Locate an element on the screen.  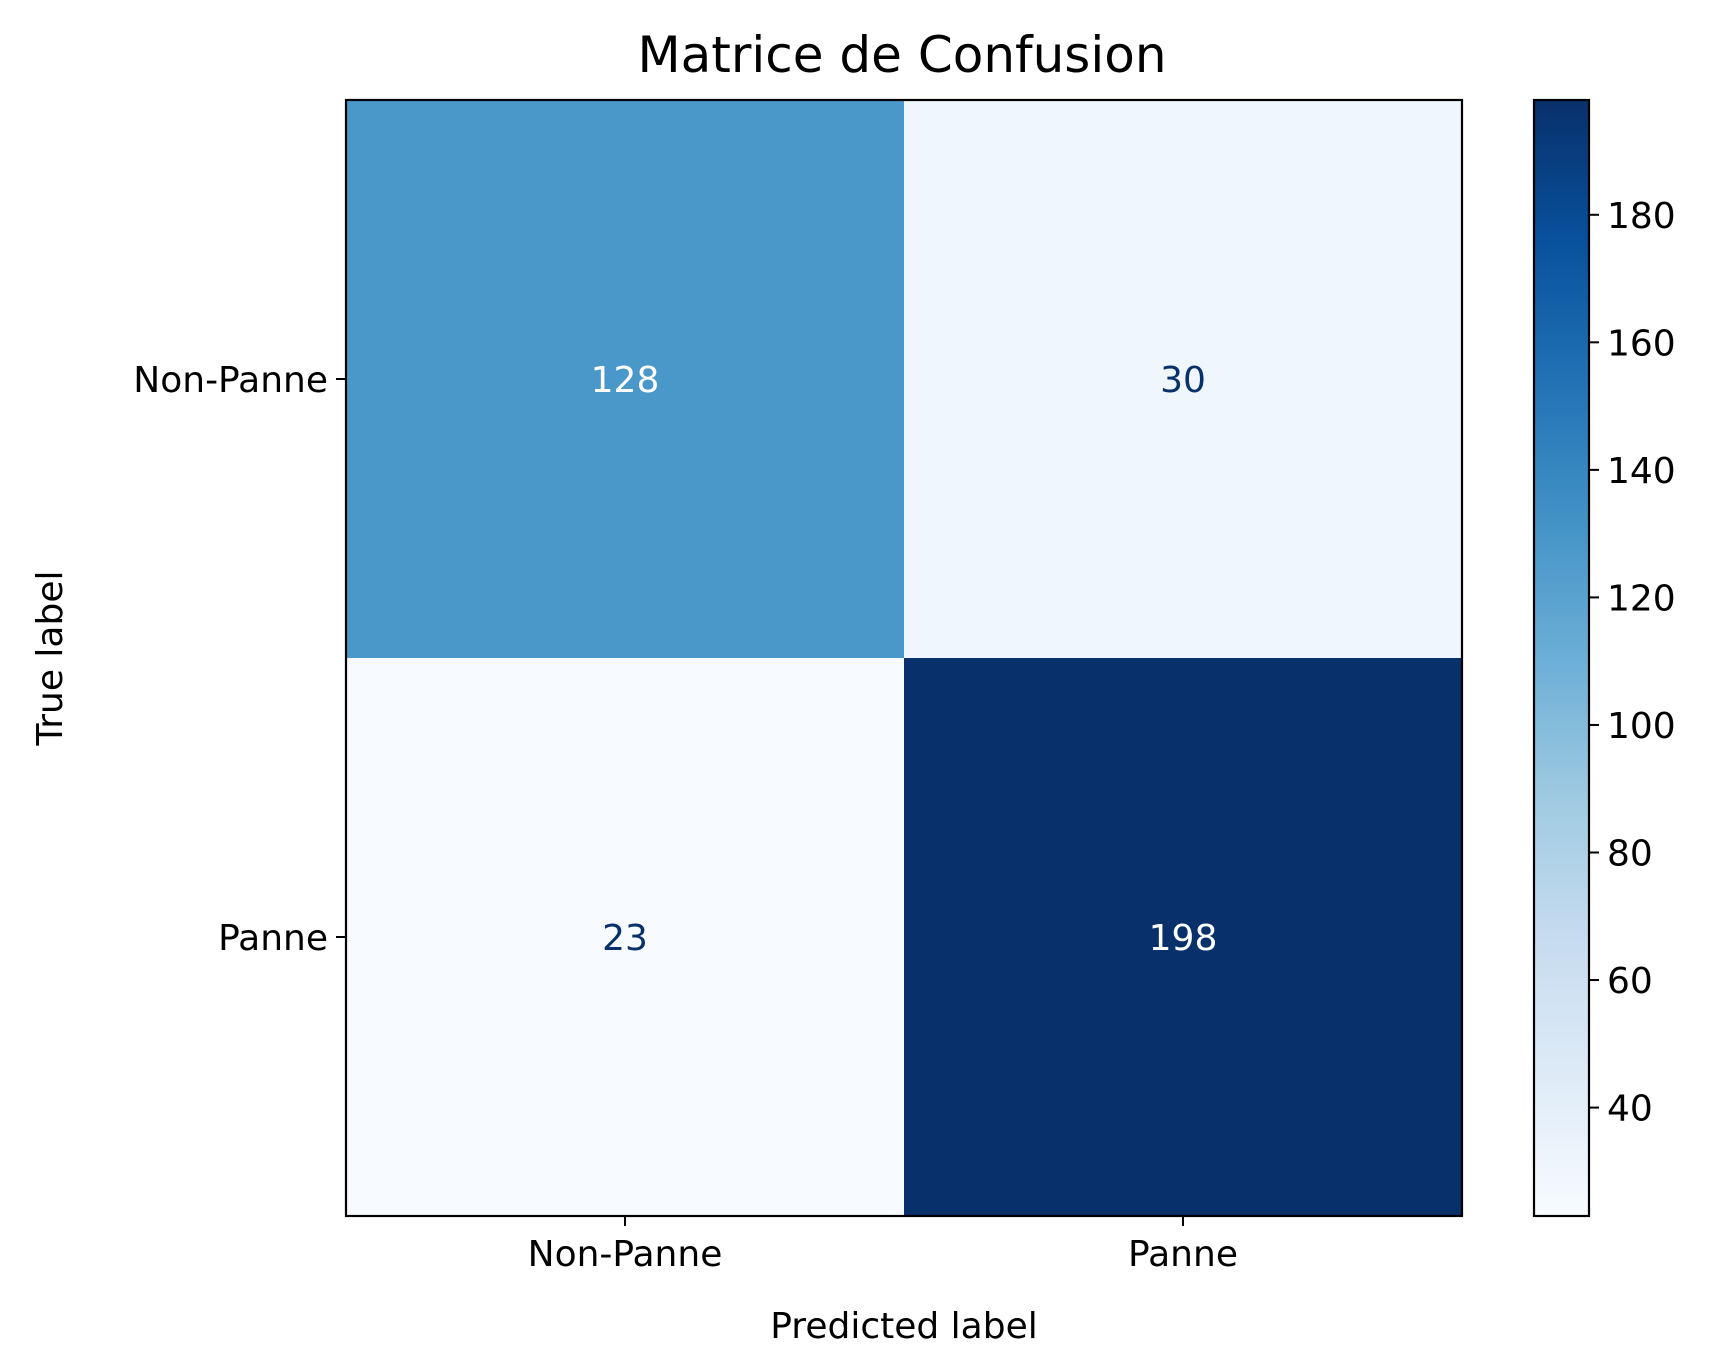
x-axis-ticks: Non-Panne Panne is located at coordinates (883, 1245).